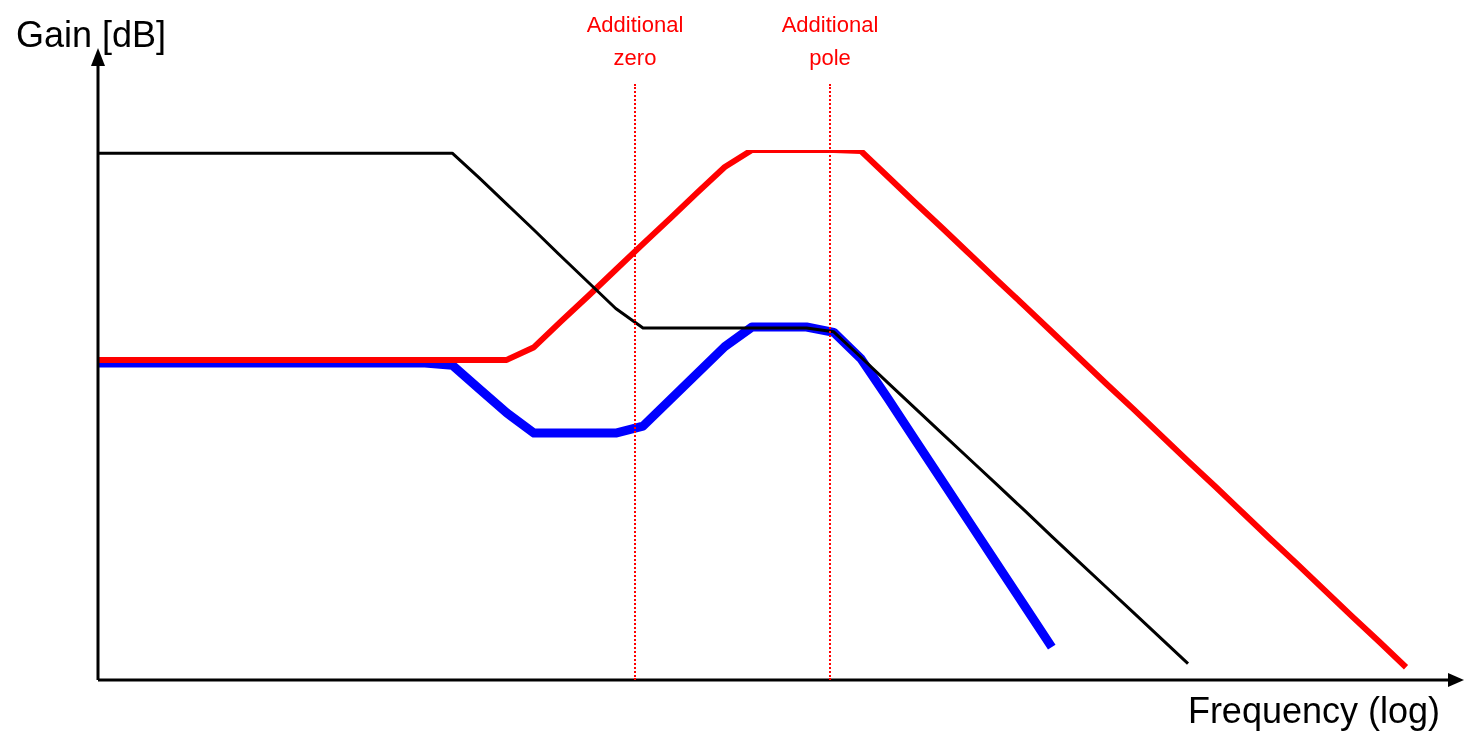 The height and width of the screenshot is (738, 1464). Describe the element at coordinates (1313, 711) in the screenshot. I see `x-axis-title: Frequency (log)` at that location.